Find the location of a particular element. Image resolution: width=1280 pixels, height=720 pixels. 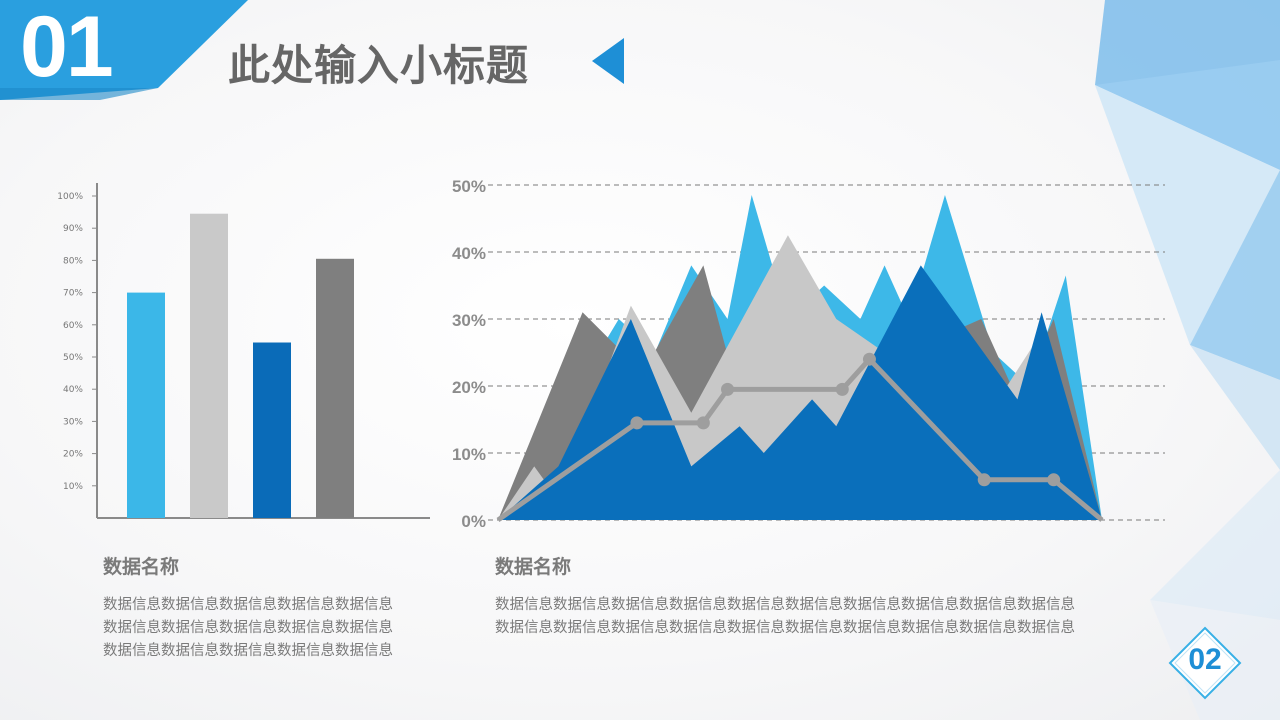

page-badge-diamond is located at coordinates (1205, 663).